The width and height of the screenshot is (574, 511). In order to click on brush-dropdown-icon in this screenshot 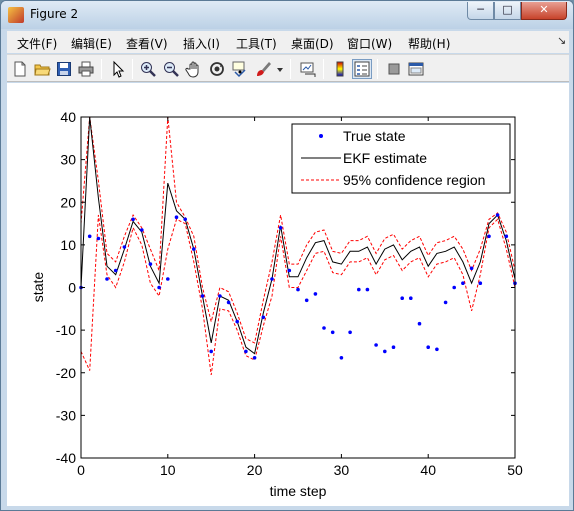, I will do `click(280, 69)`.